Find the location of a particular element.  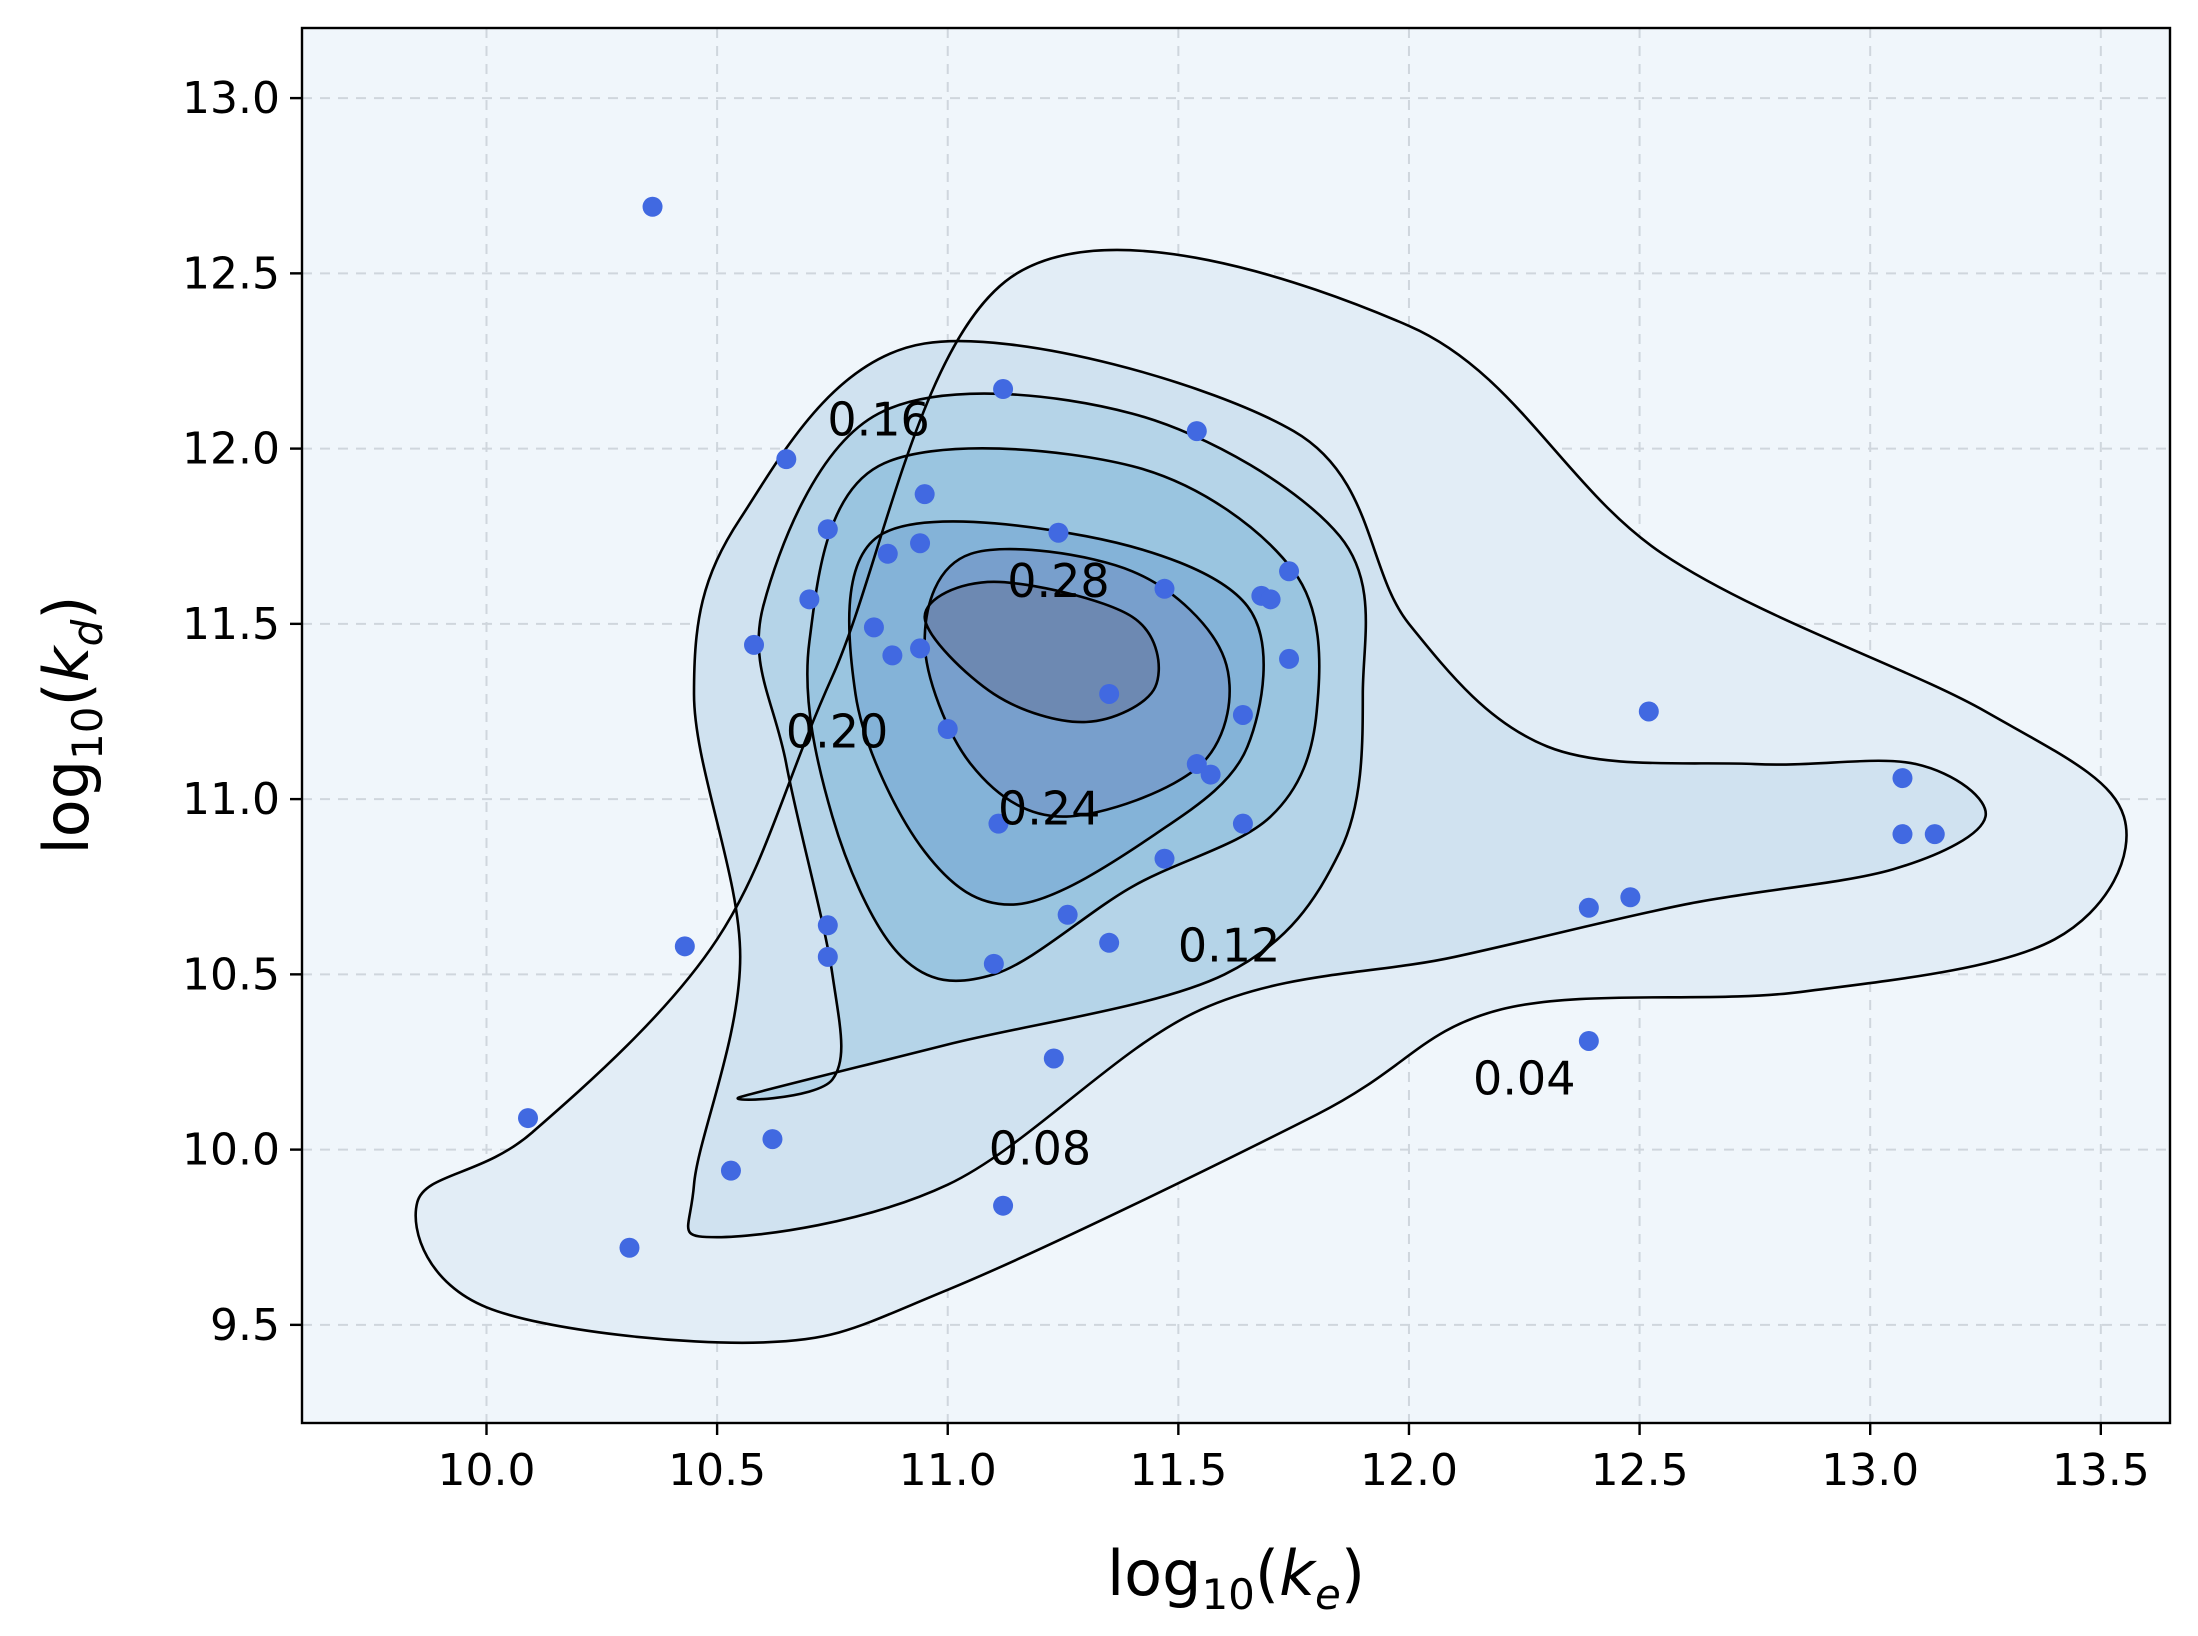

contour-label: 0.12 is located at coordinates (1229, 945).